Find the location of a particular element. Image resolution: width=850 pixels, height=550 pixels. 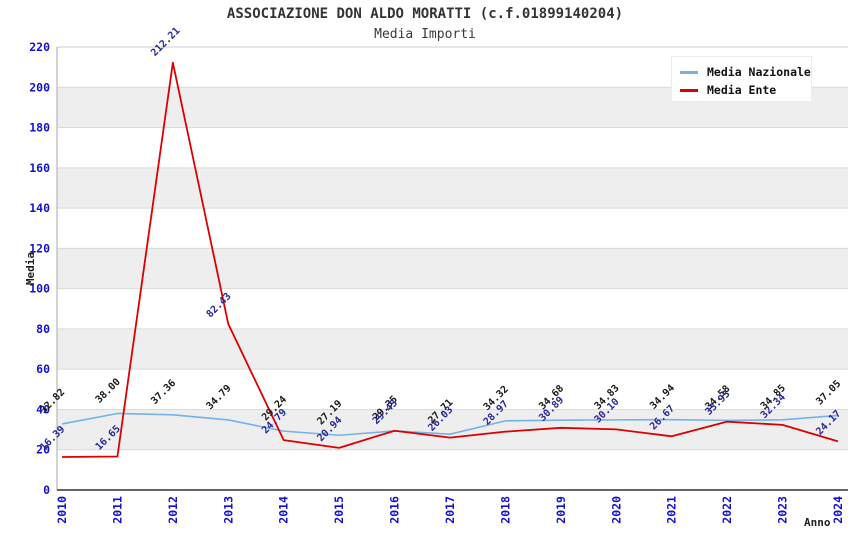

y-tick-label: 0 is located at coordinates (46, 490).